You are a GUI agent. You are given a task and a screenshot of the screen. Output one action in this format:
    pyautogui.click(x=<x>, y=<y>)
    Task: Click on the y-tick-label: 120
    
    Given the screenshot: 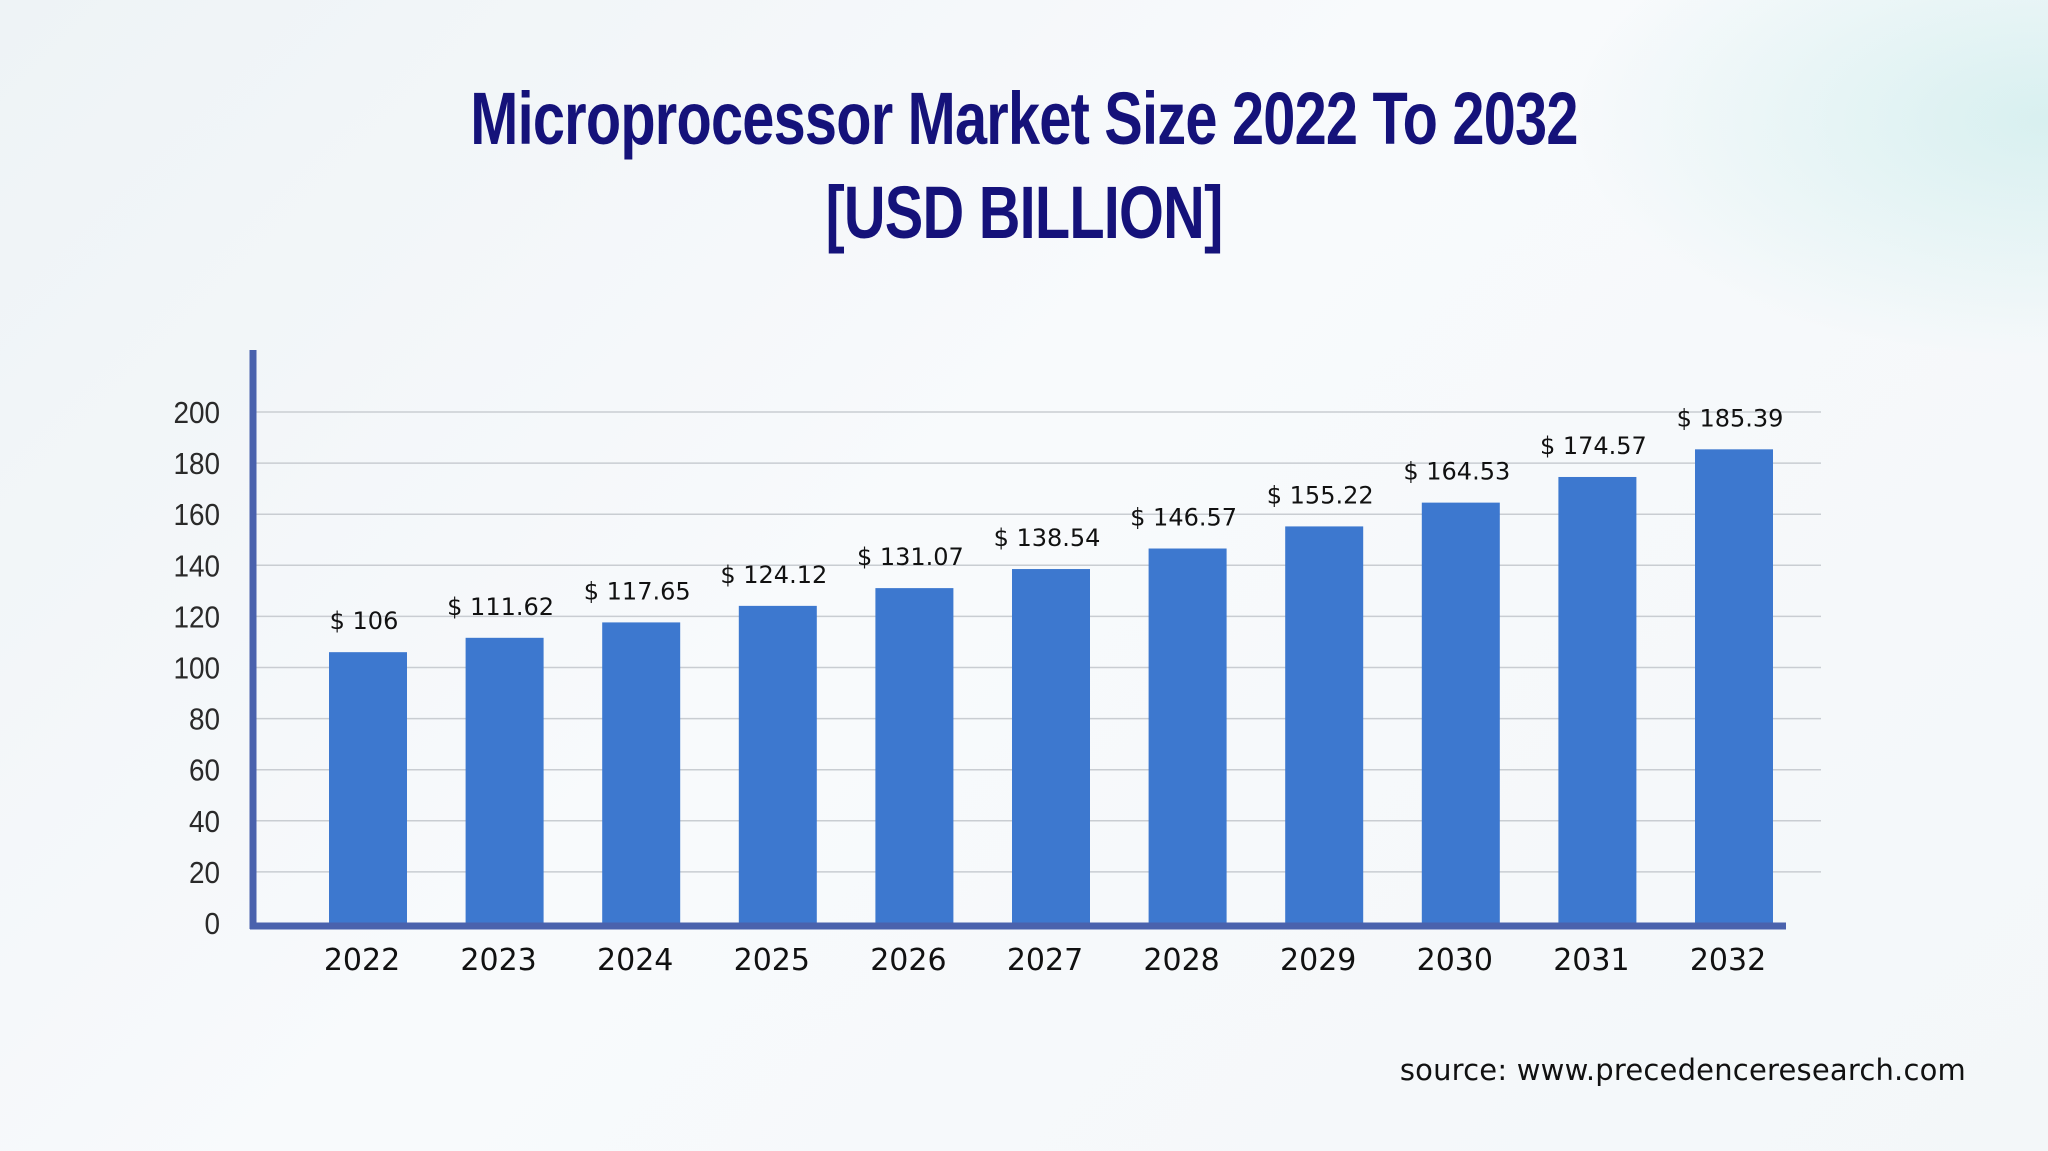 What is the action you would take?
    pyautogui.click(x=196, y=617)
    